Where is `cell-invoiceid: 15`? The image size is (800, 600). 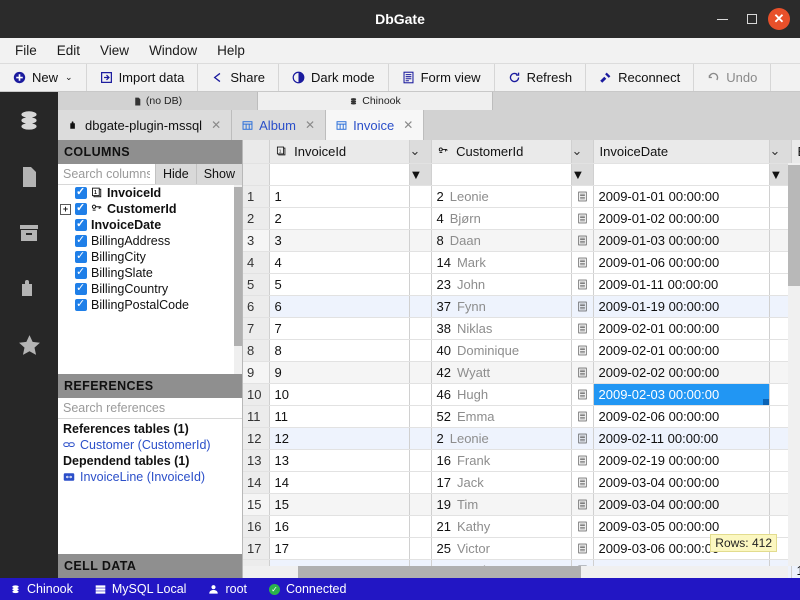 cell-invoiceid: 15 is located at coordinates (339, 504).